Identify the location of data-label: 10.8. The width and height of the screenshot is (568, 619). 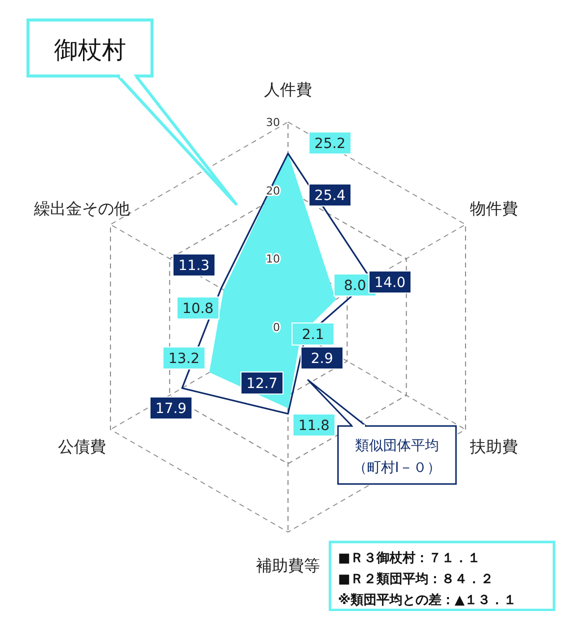
(198, 309).